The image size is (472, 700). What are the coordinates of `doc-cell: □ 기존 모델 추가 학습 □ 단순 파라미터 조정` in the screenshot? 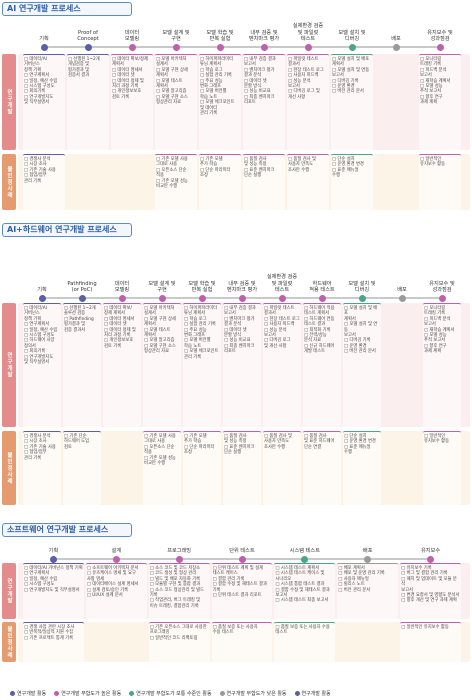 It's located at (202, 468).